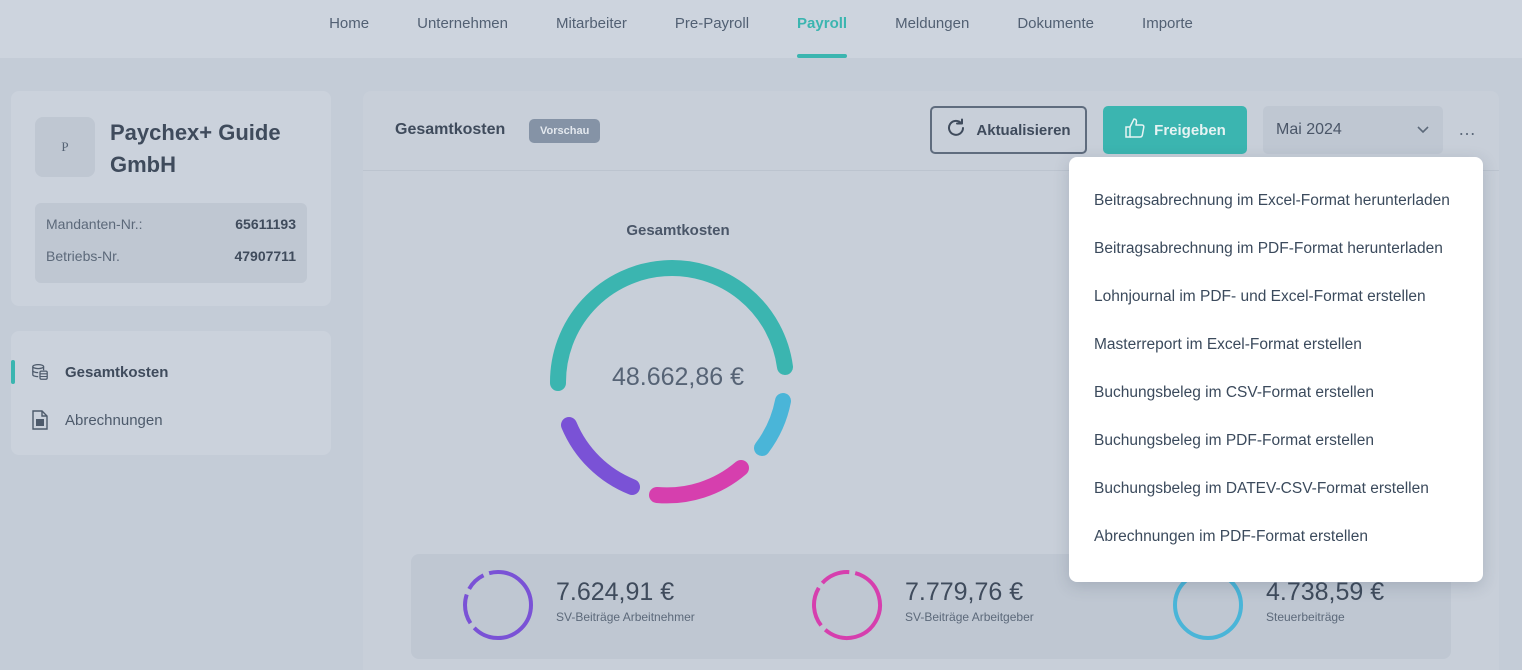 This screenshot has width=1522, height=670. What do you see at coordinates (565, 131) in the screenshot?
I see `status-badge: Vorschau` at bounding box center [565, 131].